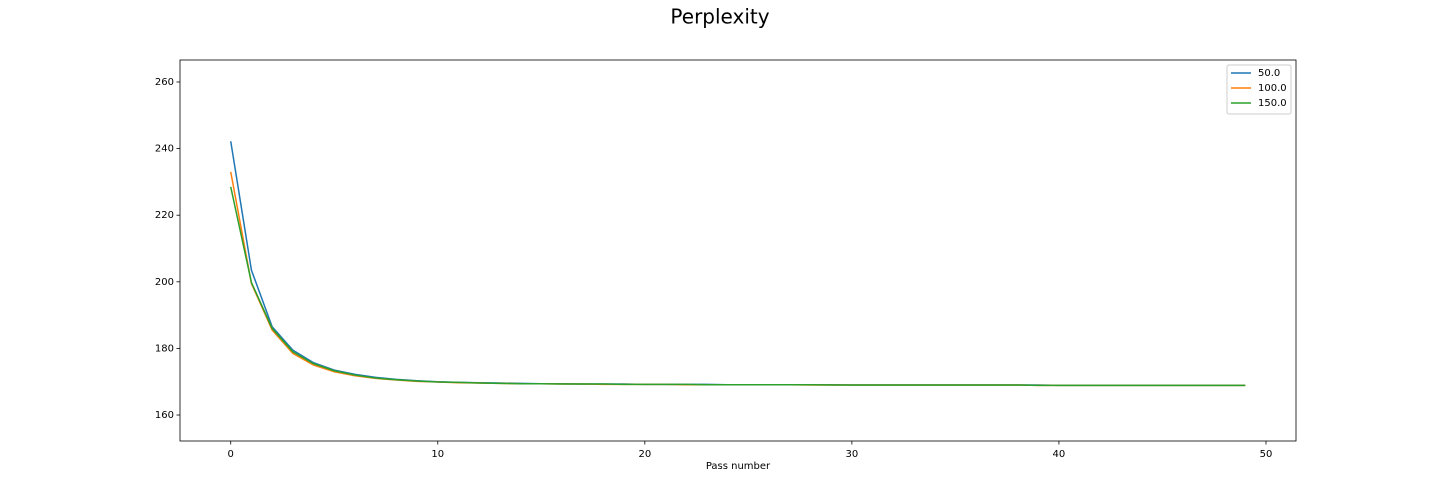 The width and height of the screenshot is (1440, 504). Describe the element at coordinates (164, 149) in the screenshot. I see `y-tick-label: 240` at that location.